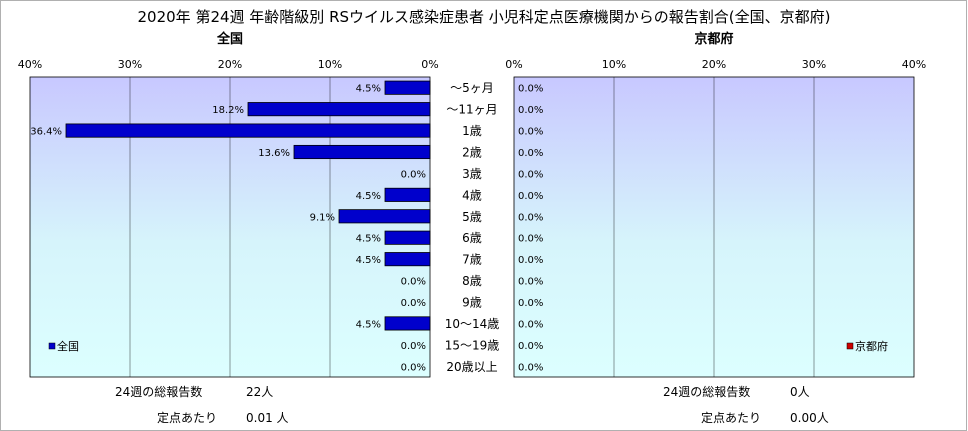  What do you see at coordinates (472, 238) in the screenshot?
I see `category-label: 6歳` at bounding box center [472, 238].